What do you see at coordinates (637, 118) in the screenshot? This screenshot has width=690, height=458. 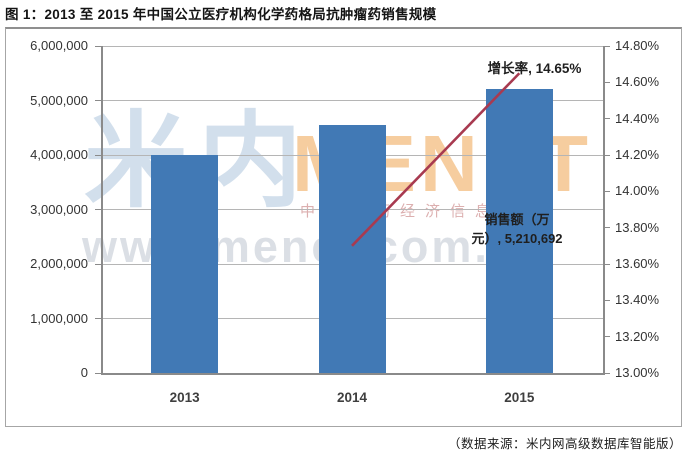 I see `y-axis-right-tick-label: 14.40%` at bounding box center [637, 118].